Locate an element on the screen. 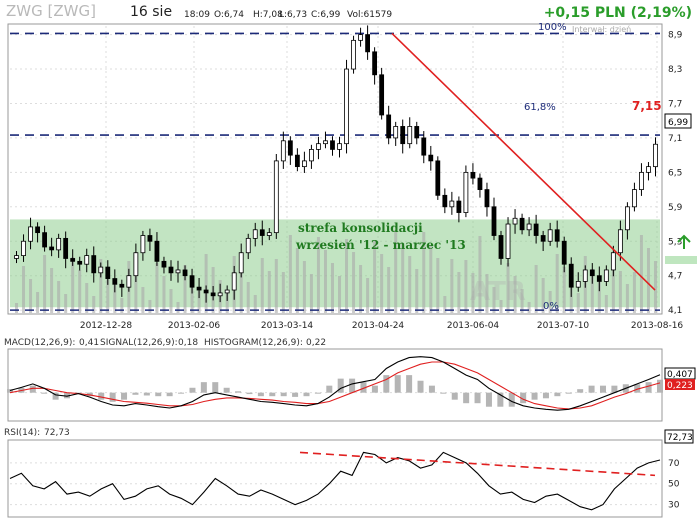  macd-panel-frame is located at coordinates (335, 385).